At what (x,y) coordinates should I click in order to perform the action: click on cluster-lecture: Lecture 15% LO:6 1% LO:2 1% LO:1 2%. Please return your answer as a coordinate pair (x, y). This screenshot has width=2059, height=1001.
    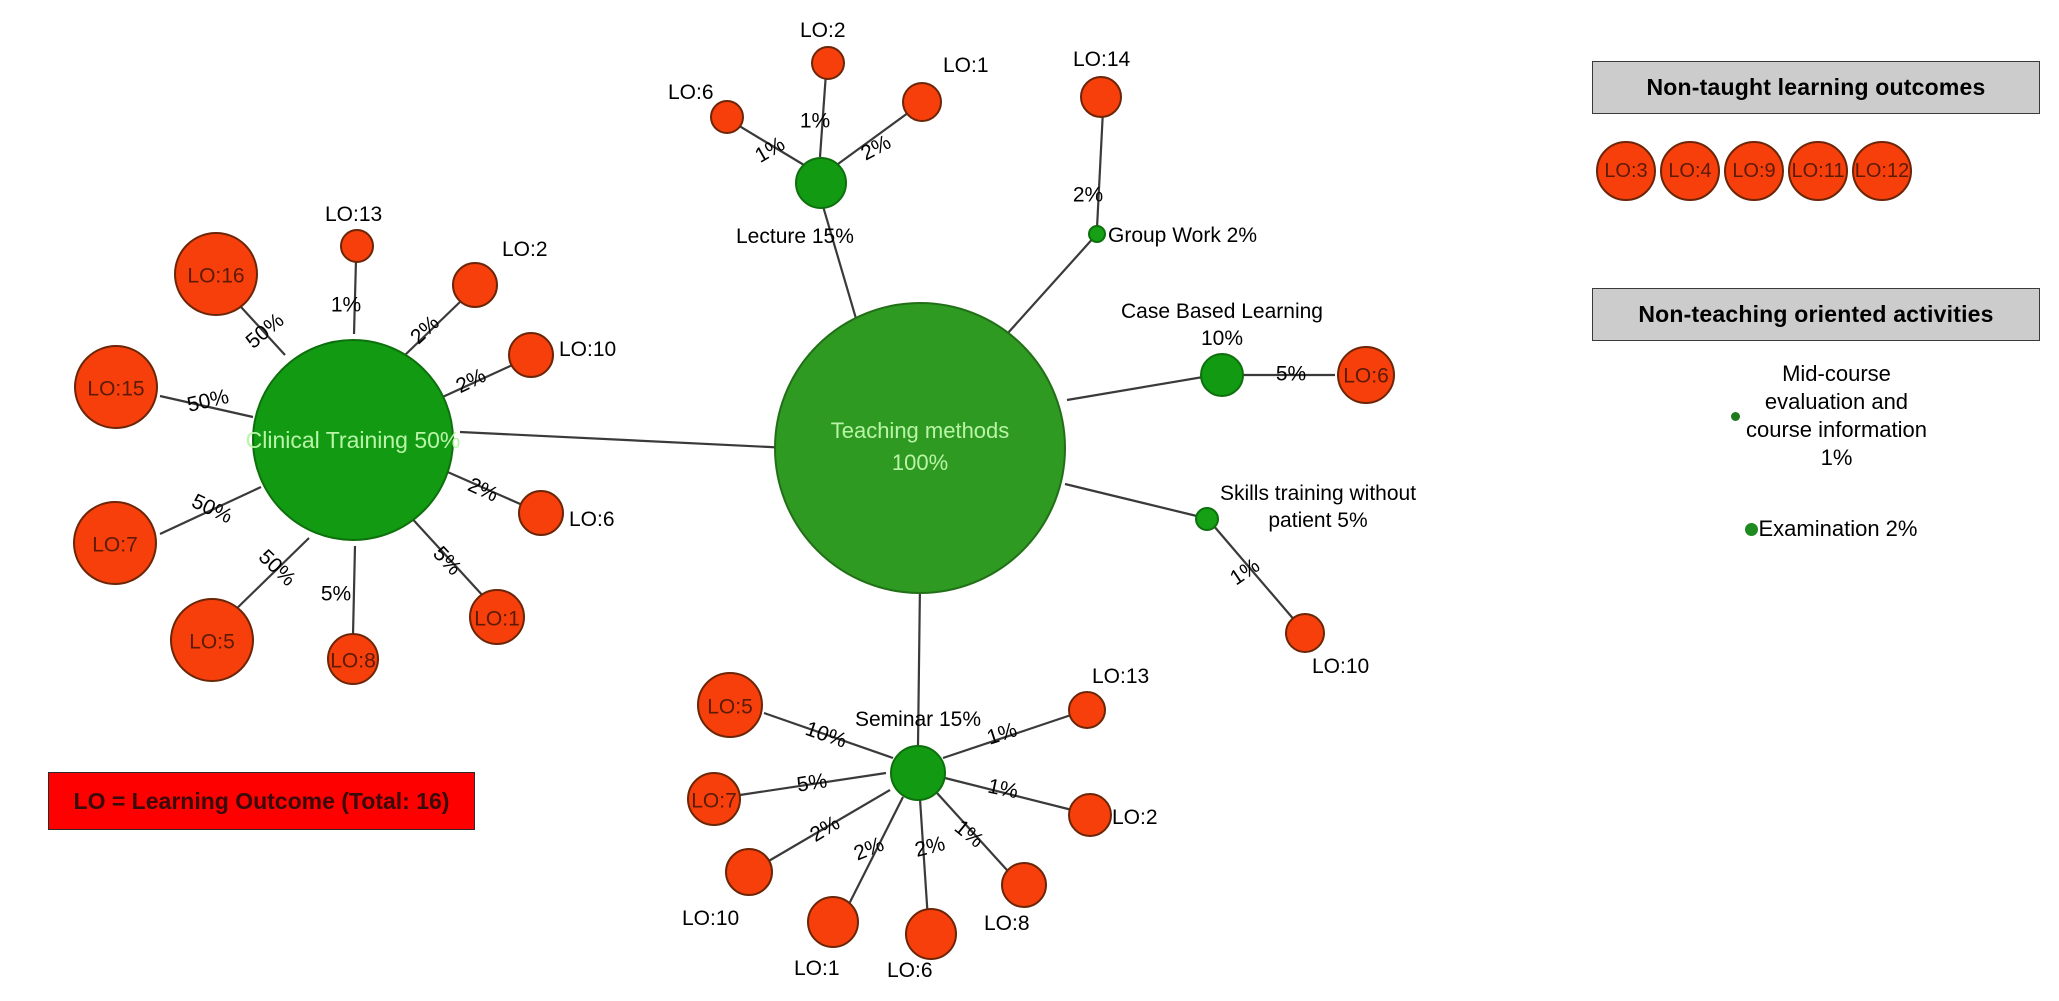
    Looking at the image, I should click on (828, 133).